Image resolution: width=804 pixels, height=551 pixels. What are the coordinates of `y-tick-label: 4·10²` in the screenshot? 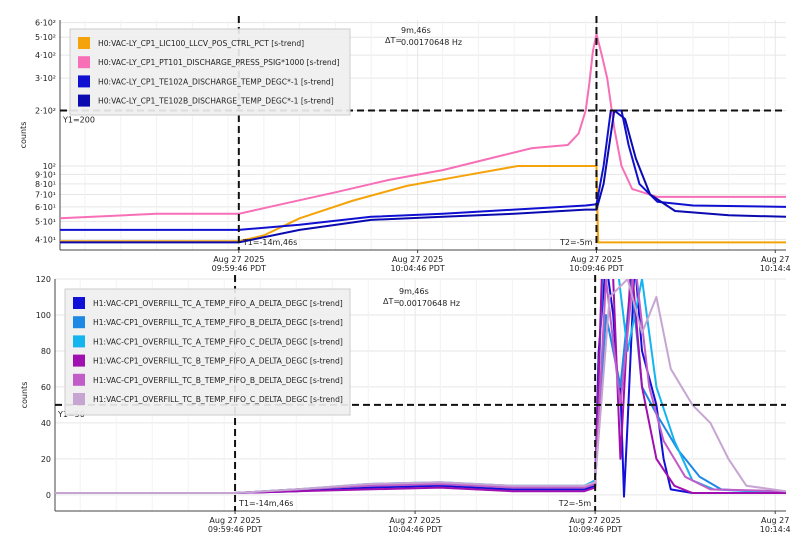 It's located at (45, 55).